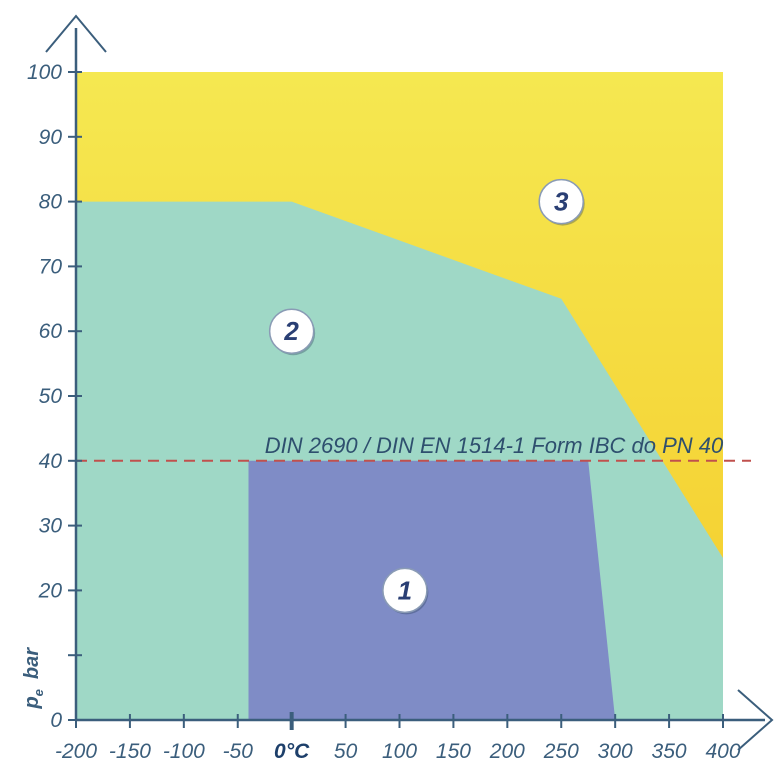  I want to click on y-tick-label: 90, so click(51, 137).